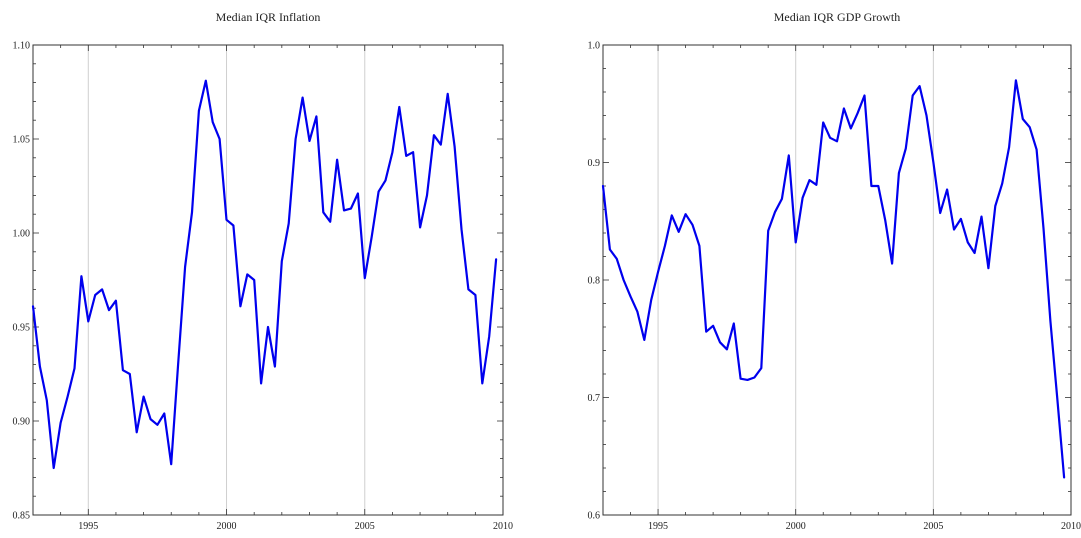 This screenshot has width=1081, height=538. I want to click on chart-title: Median IQR GDP Growth, so click(837, 17).